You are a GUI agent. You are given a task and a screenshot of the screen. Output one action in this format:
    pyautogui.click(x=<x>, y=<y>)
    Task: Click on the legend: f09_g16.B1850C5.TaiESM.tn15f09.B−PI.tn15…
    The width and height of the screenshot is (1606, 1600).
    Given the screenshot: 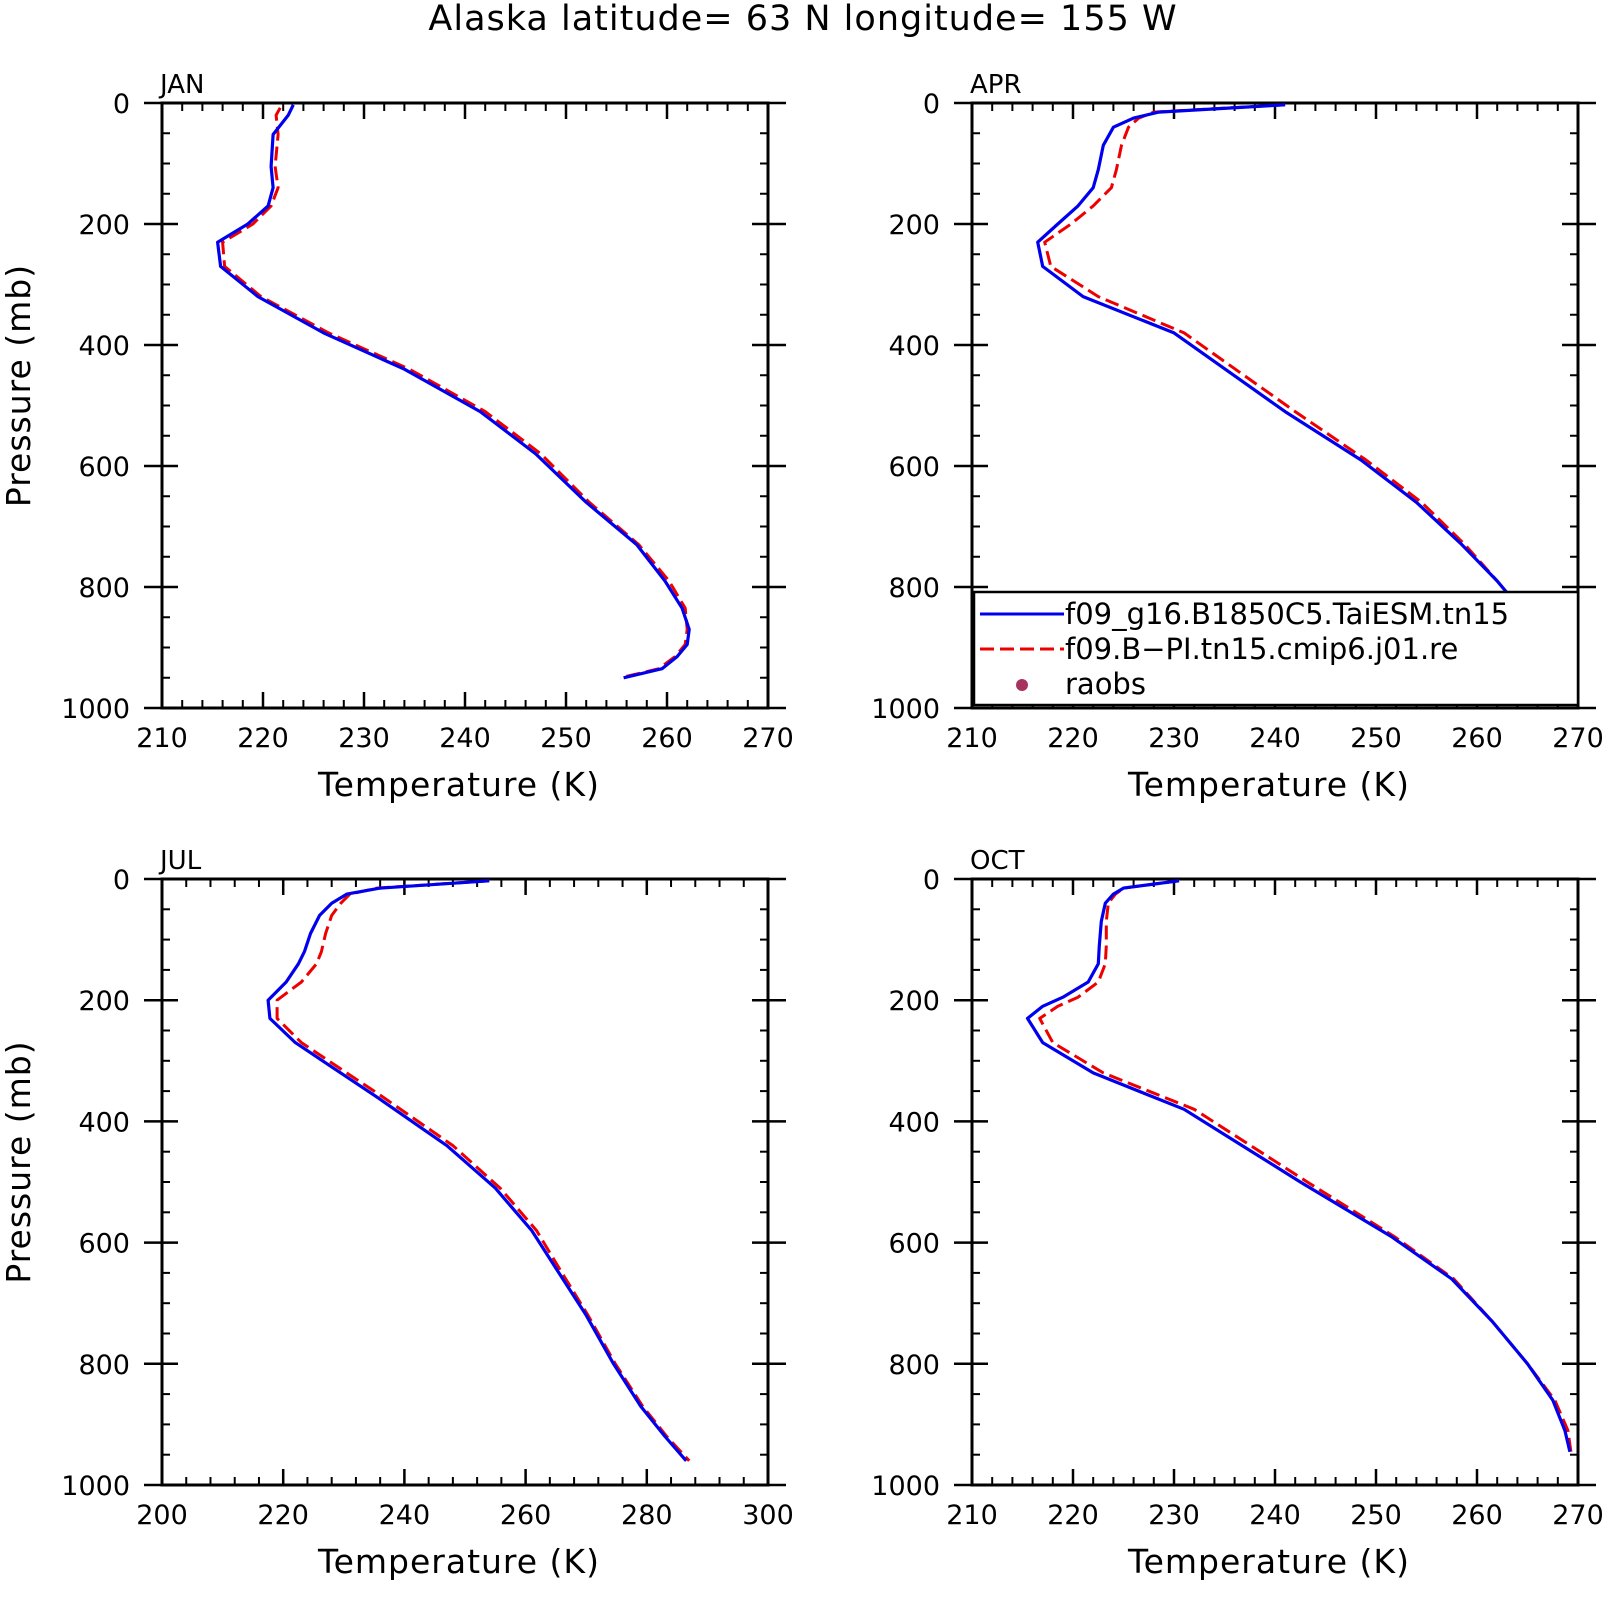 What is the action you would take?
    pyautogui.click(x=1276, y=649)
    